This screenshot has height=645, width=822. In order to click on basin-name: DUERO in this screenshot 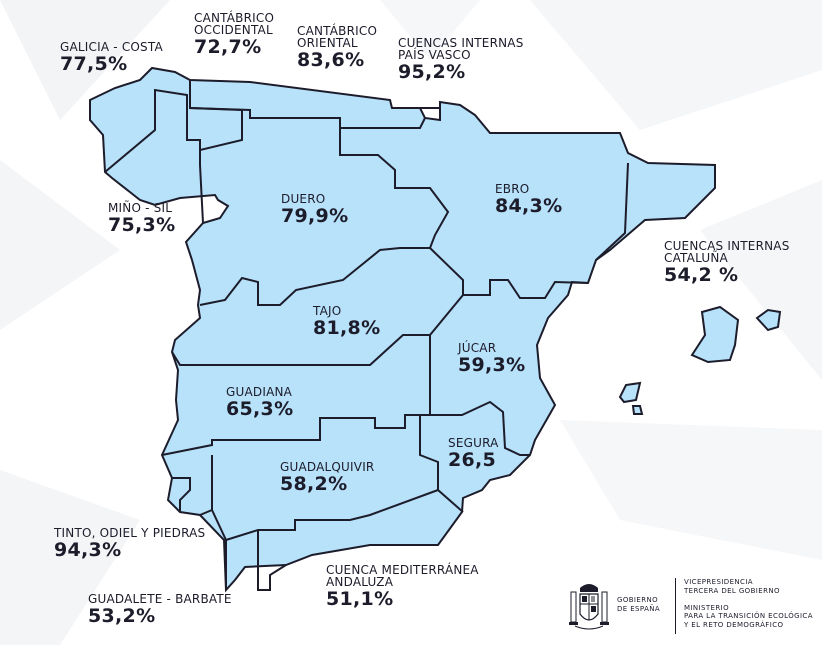, I will do `click(303, 199)`.